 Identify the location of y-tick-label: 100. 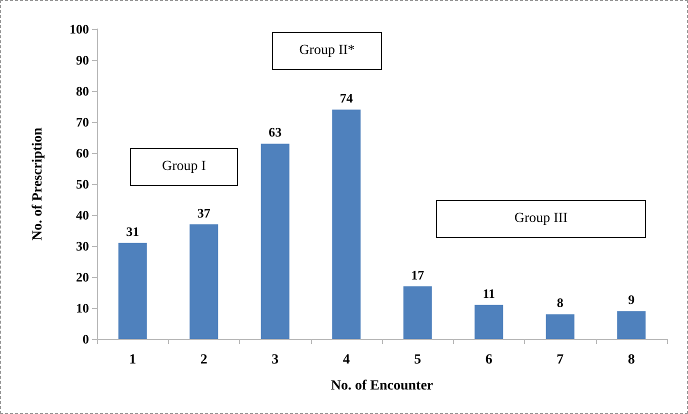
(79, 29).